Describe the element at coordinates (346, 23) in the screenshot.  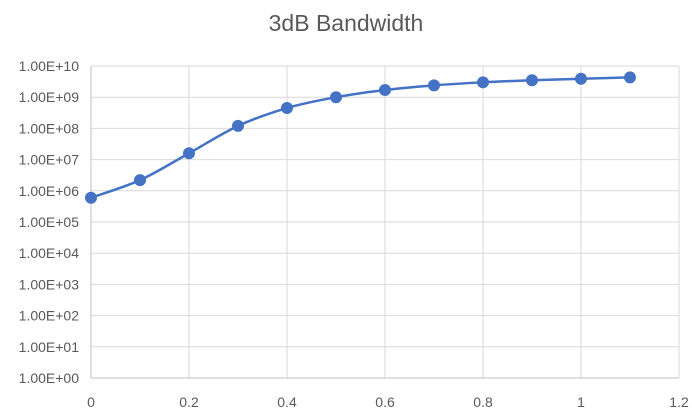
I see `chart-title: 3dB Bandwidth` at that location.